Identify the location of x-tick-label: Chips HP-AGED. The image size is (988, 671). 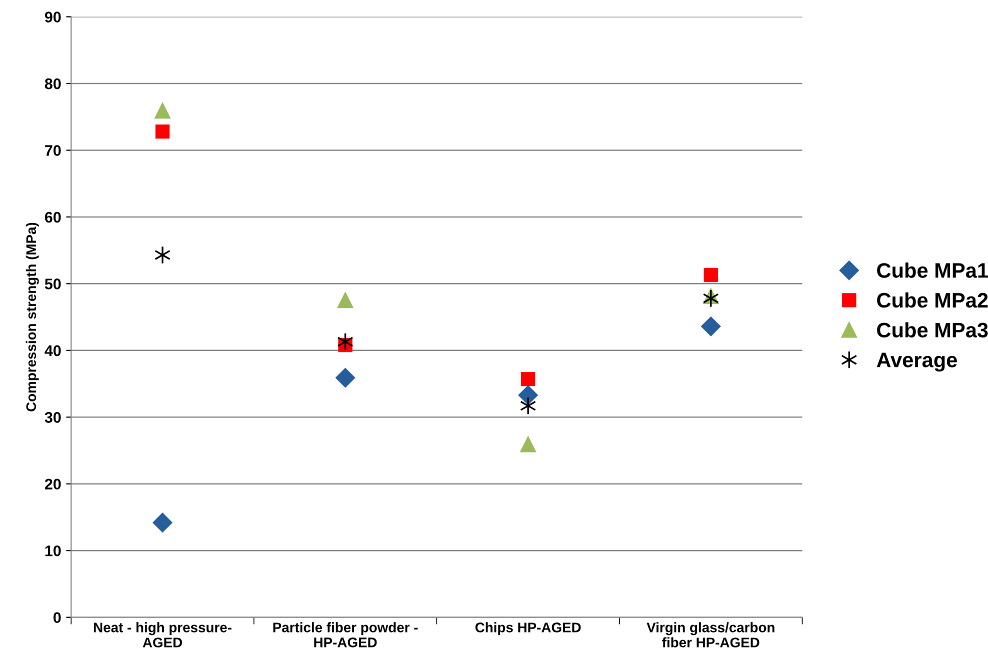
(528, 629).